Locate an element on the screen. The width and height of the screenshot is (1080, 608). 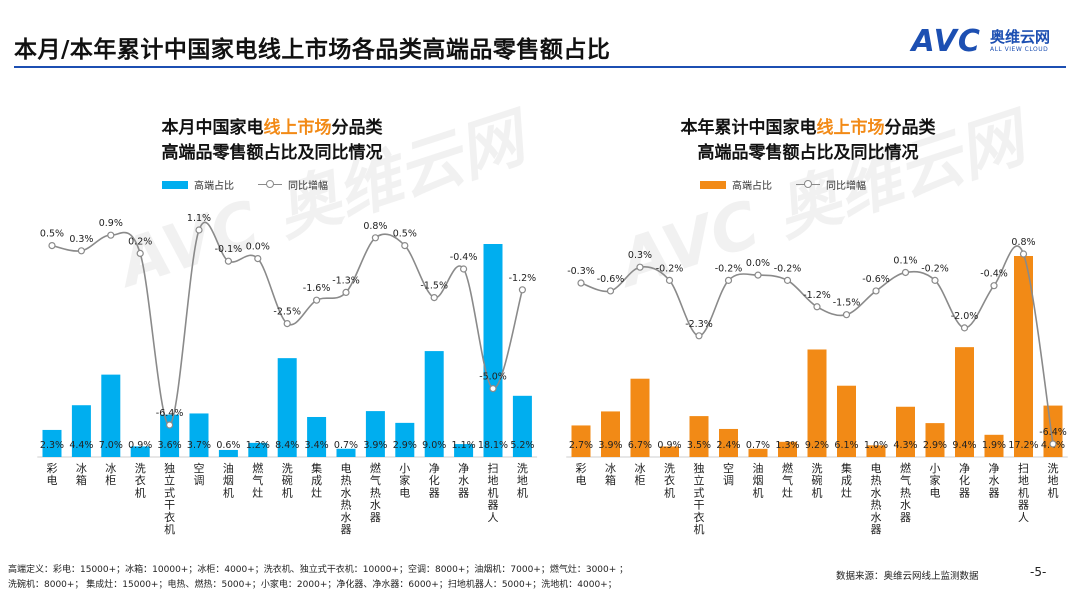
right-category-label-12: 小家电 is located at coordinates (935, 480).